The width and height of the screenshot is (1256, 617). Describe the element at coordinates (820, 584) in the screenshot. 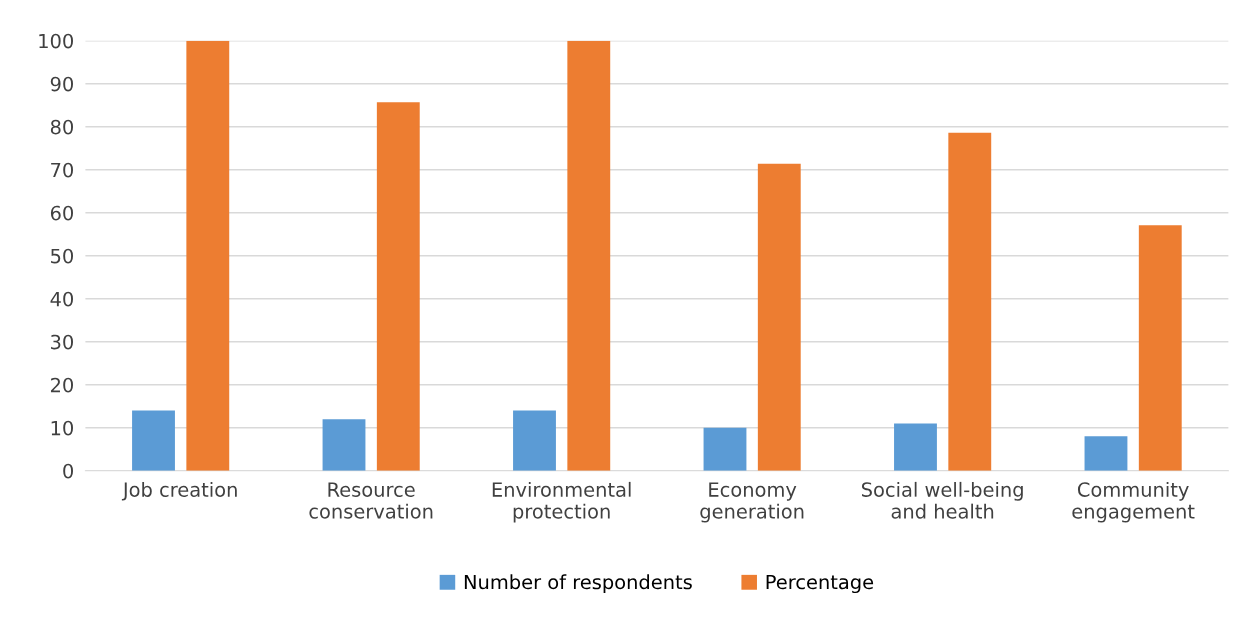

I see `legend-label: Percentage` at that location.